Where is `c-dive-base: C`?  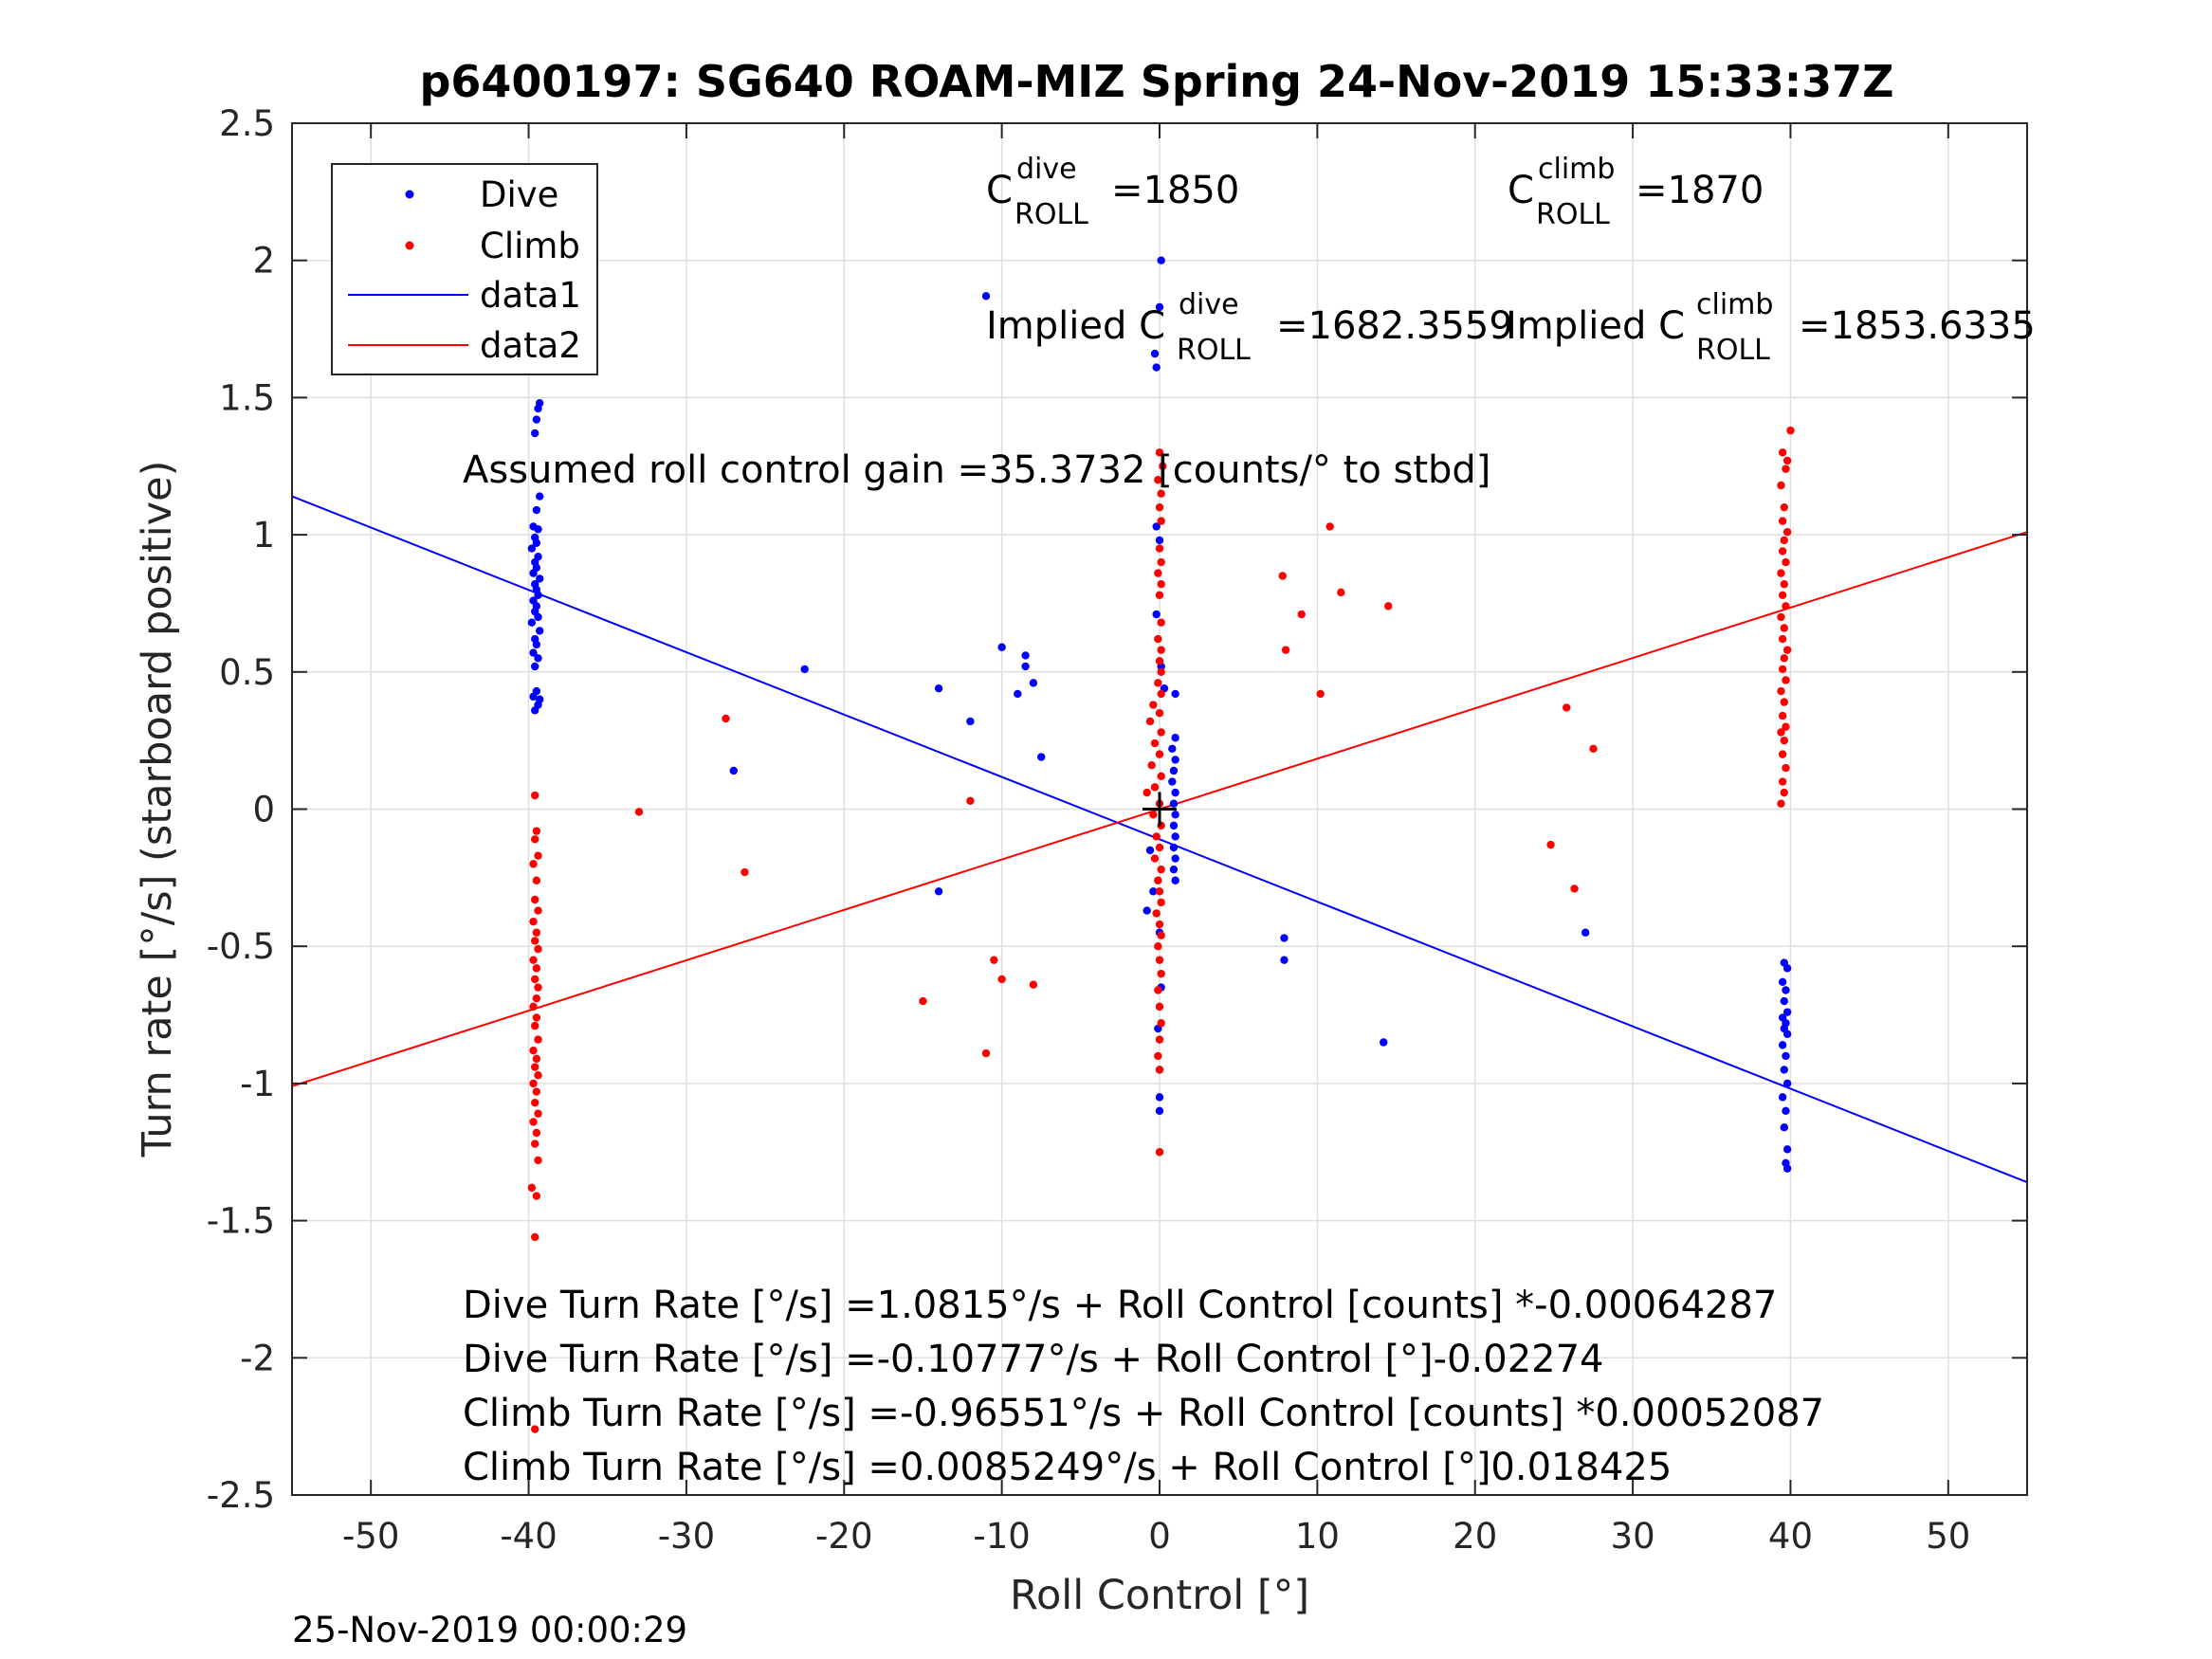
c-dive-base: C is located at coordinates (999, 190).